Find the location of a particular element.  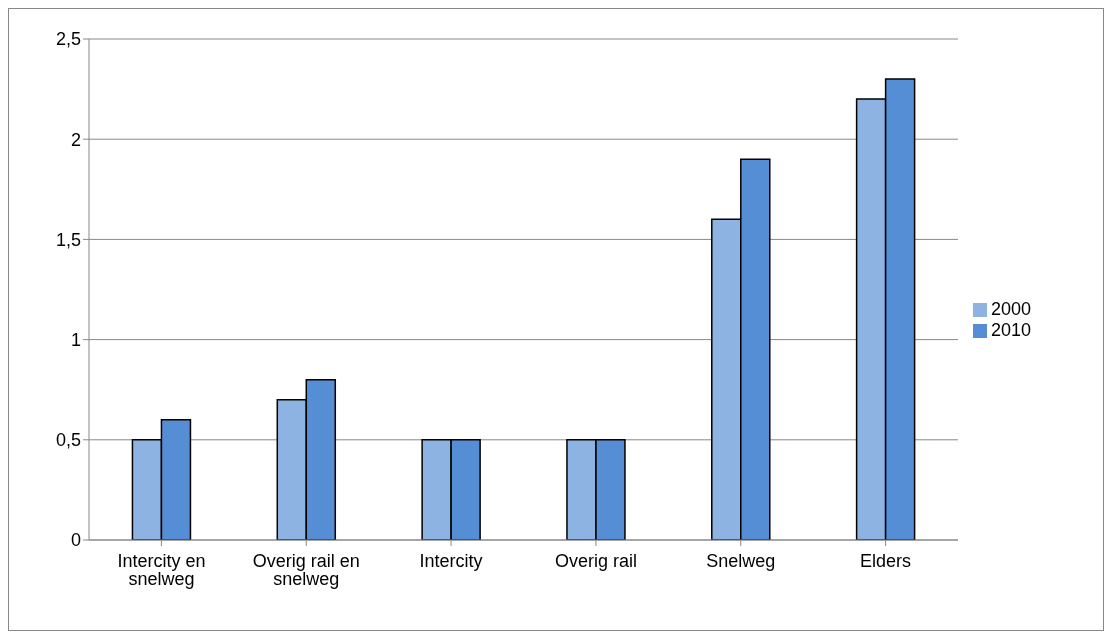

x-tick-label: Intercity en snelweg is located at coordinates (161, 569).